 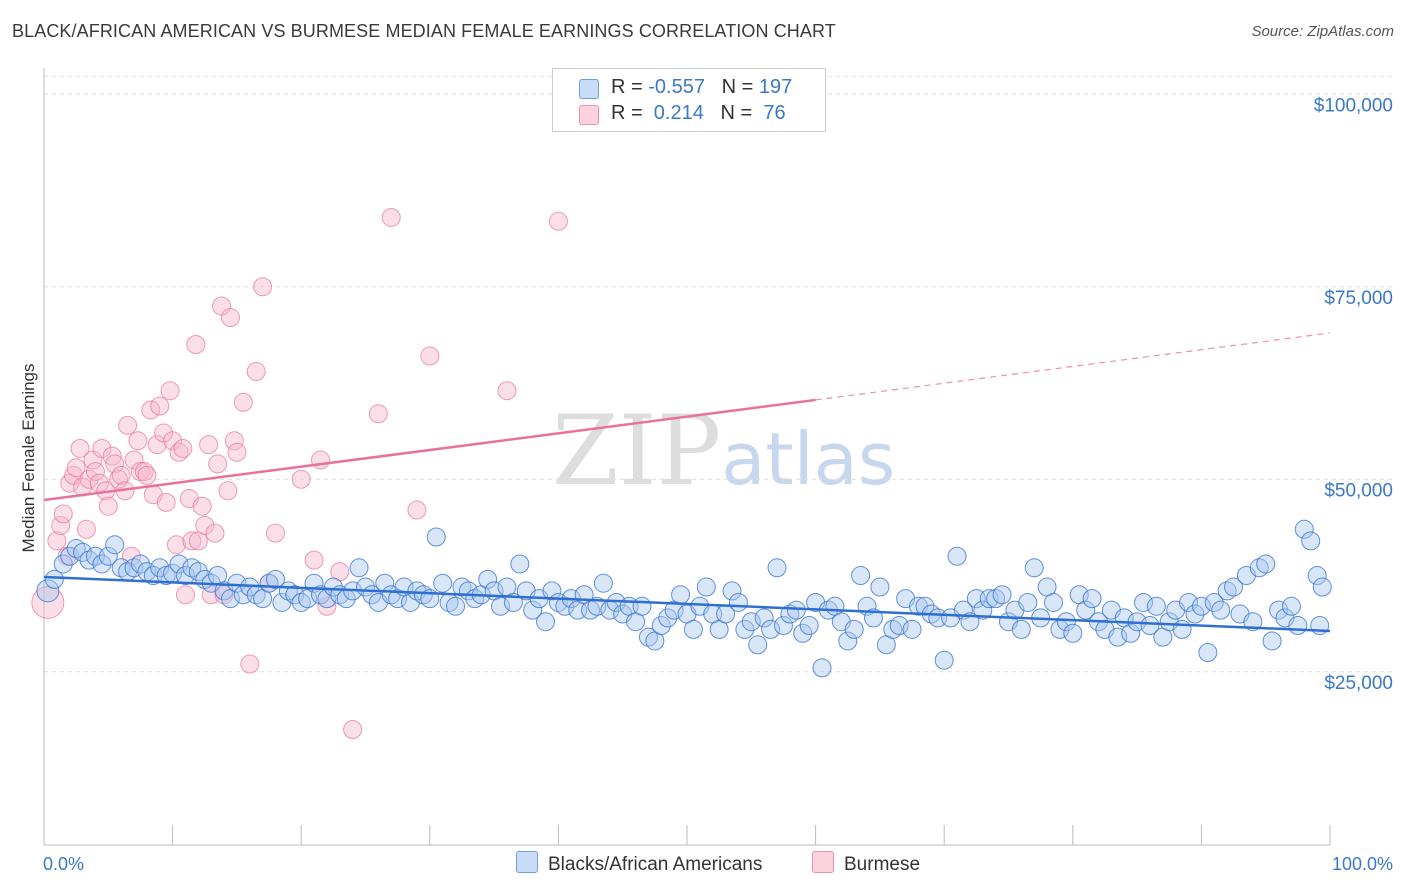 What do you see at coordinates (1353, 105) in the screenshot?
I see `y-tick-label: $100,000` at bounding box center [1353, 105].